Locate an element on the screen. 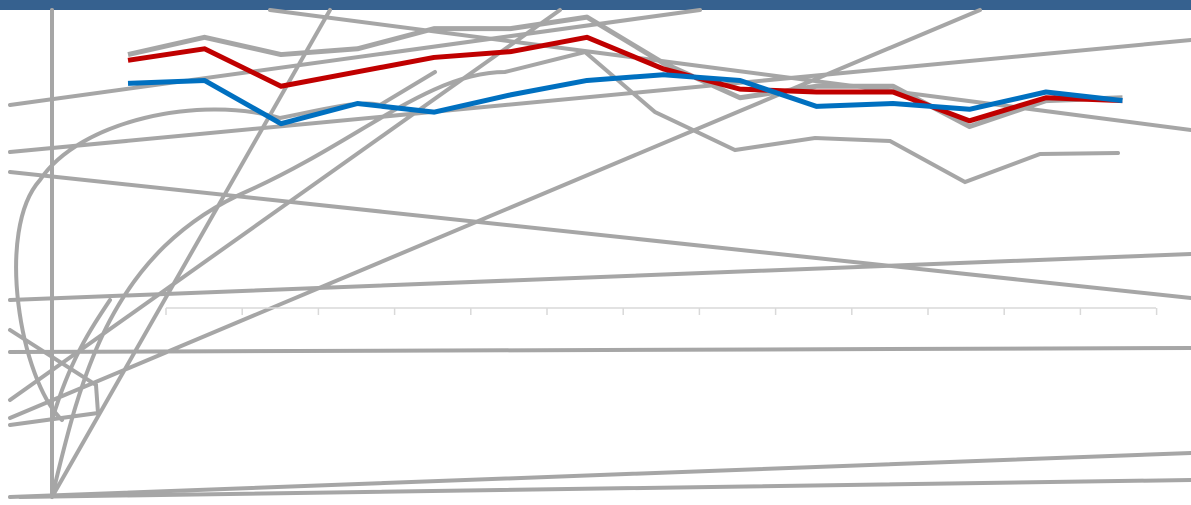 The height and width of the screenshot is (505, 1191). series-line-blue is located at coordinates (625, 99).